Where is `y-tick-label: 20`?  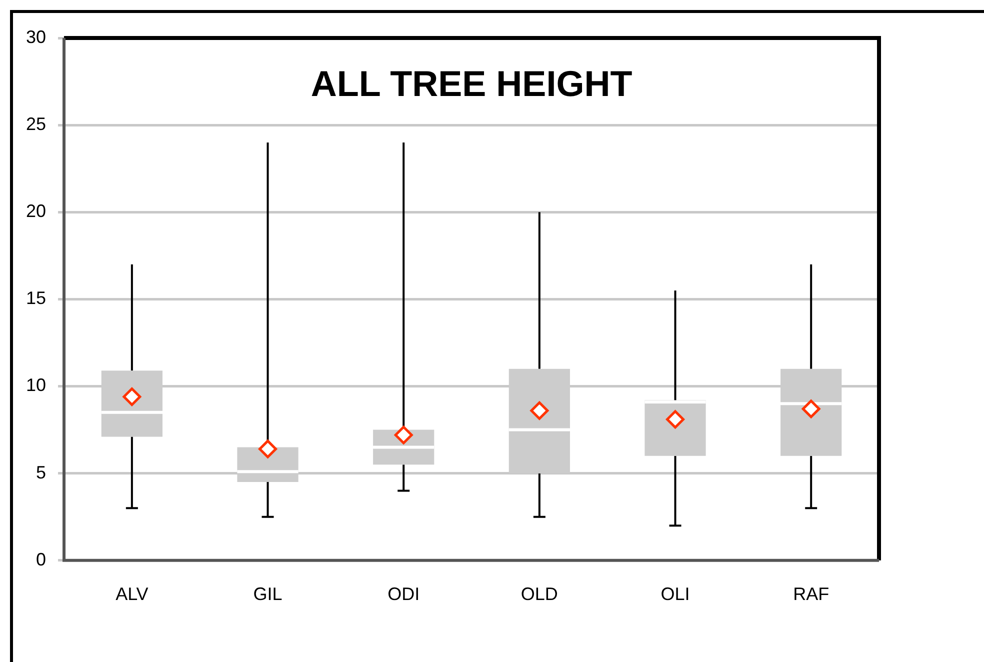
y-tick-label: 20 is located at coordinates (36, 211).